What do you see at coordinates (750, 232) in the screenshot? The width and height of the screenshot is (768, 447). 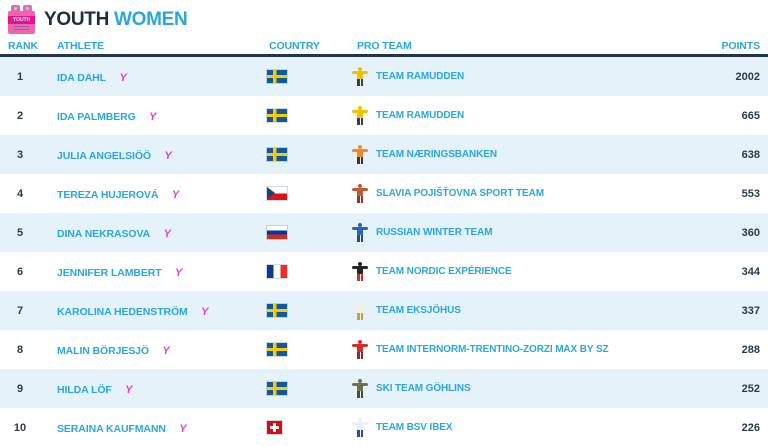 I see `points-value: 360` at bounding box center [750, 232].